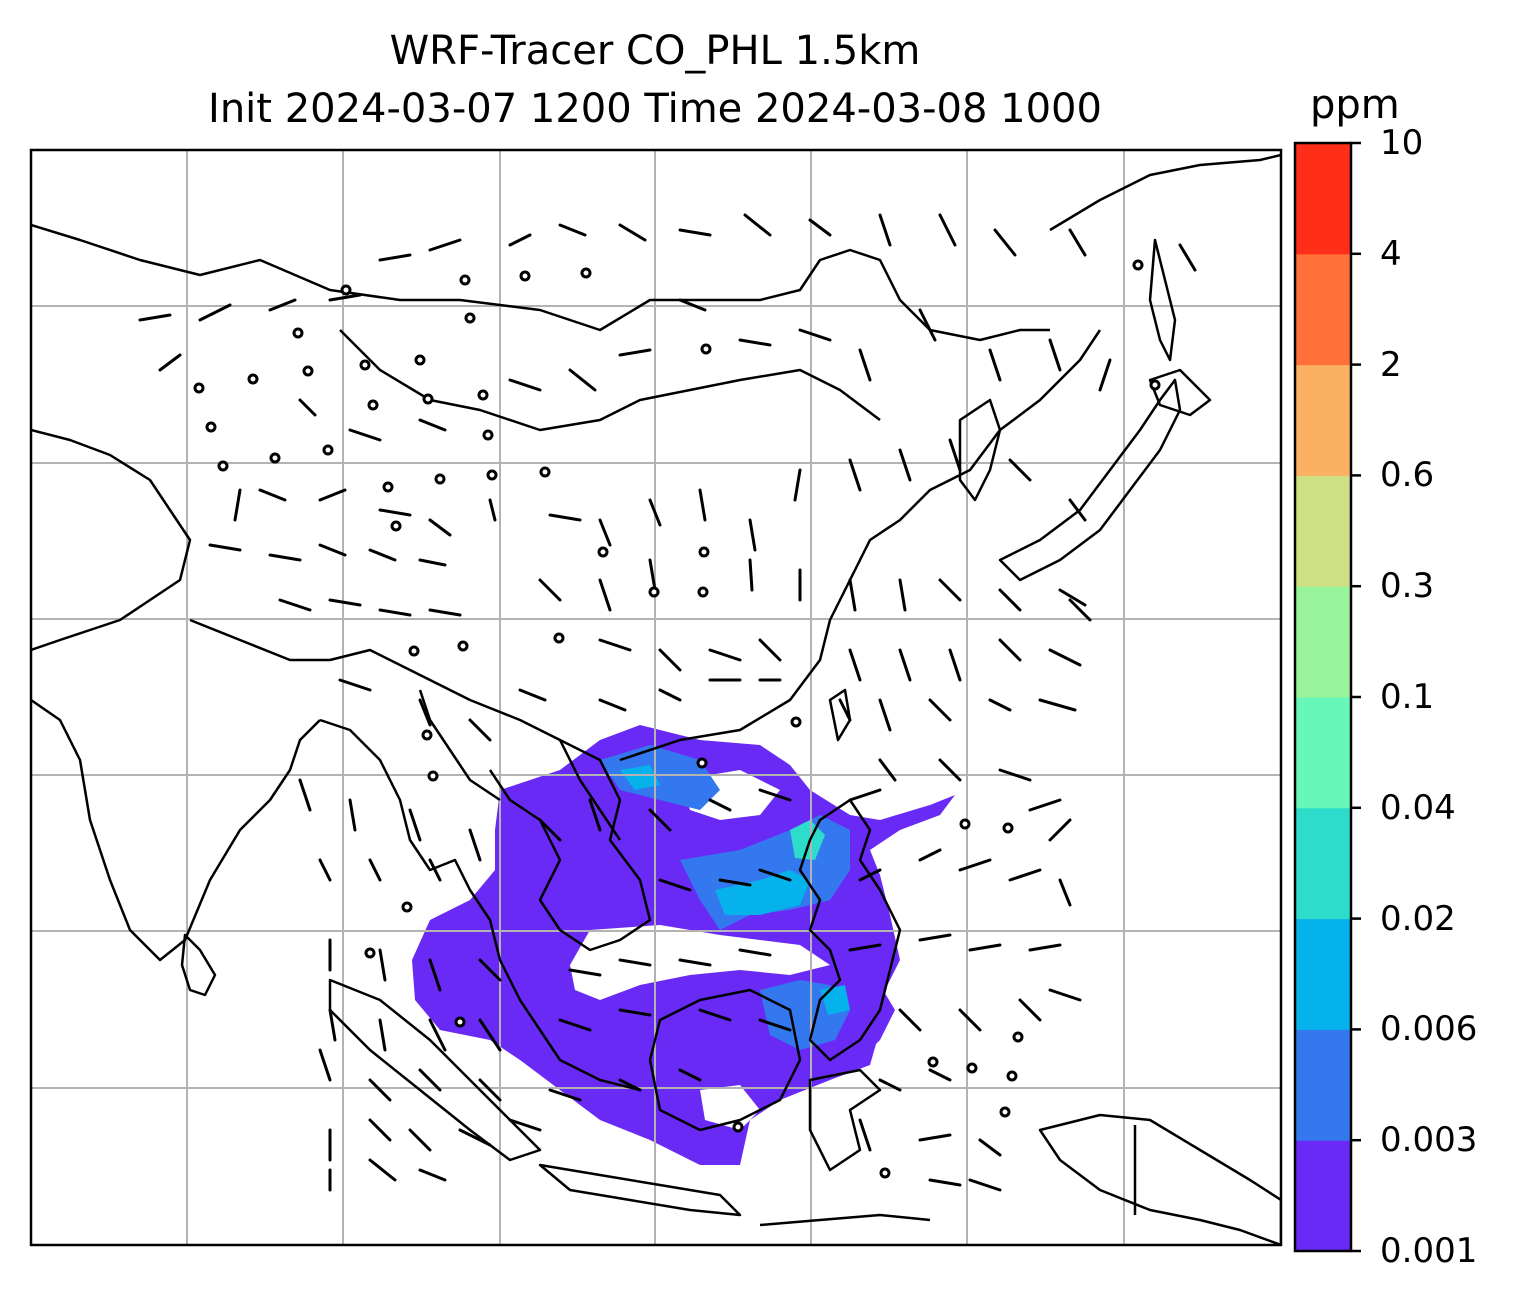 This screenshot has width=1528, height=1306. I want to click on coast-hokkaido, so click(1180, 392).